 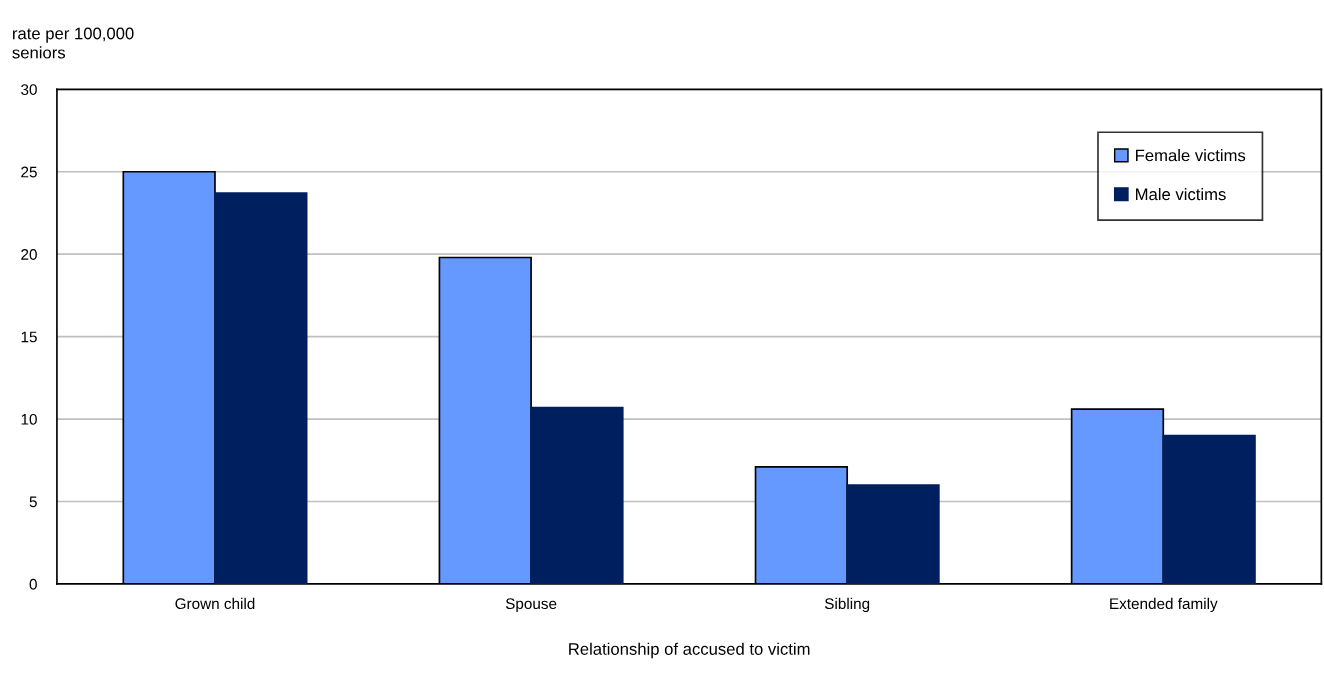 What do you see at coordinates (29, 172) in the screenshot?
I see `y-tick-label: 25` at bounding box center [29, 172].